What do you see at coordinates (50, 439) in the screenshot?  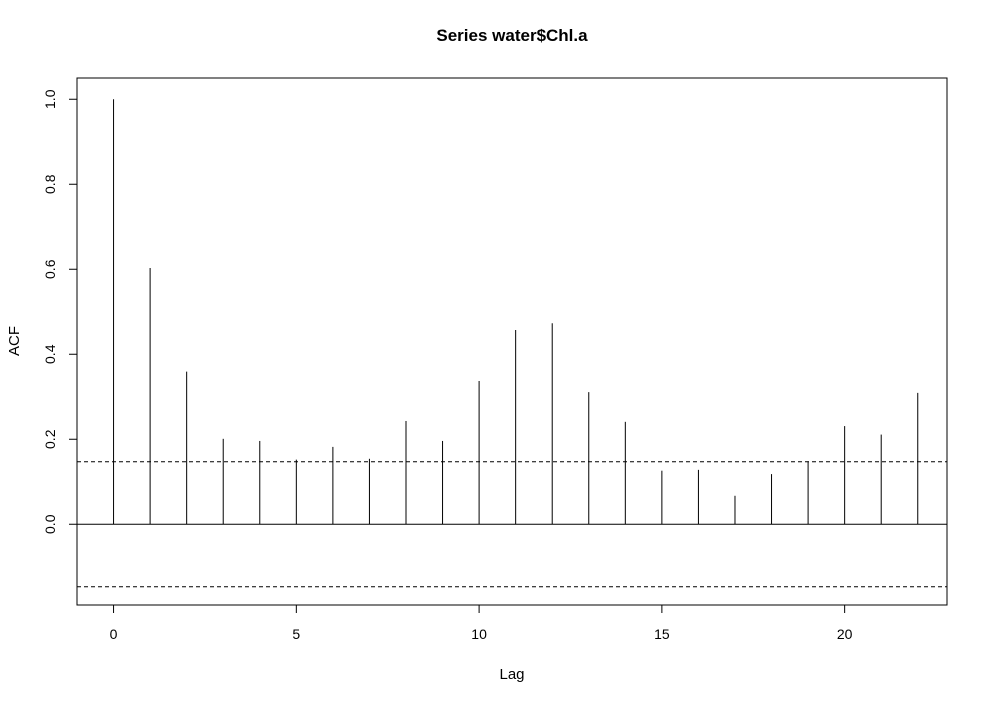 I see `y-tick-label: 0.2` at bounding box center [50, 439].